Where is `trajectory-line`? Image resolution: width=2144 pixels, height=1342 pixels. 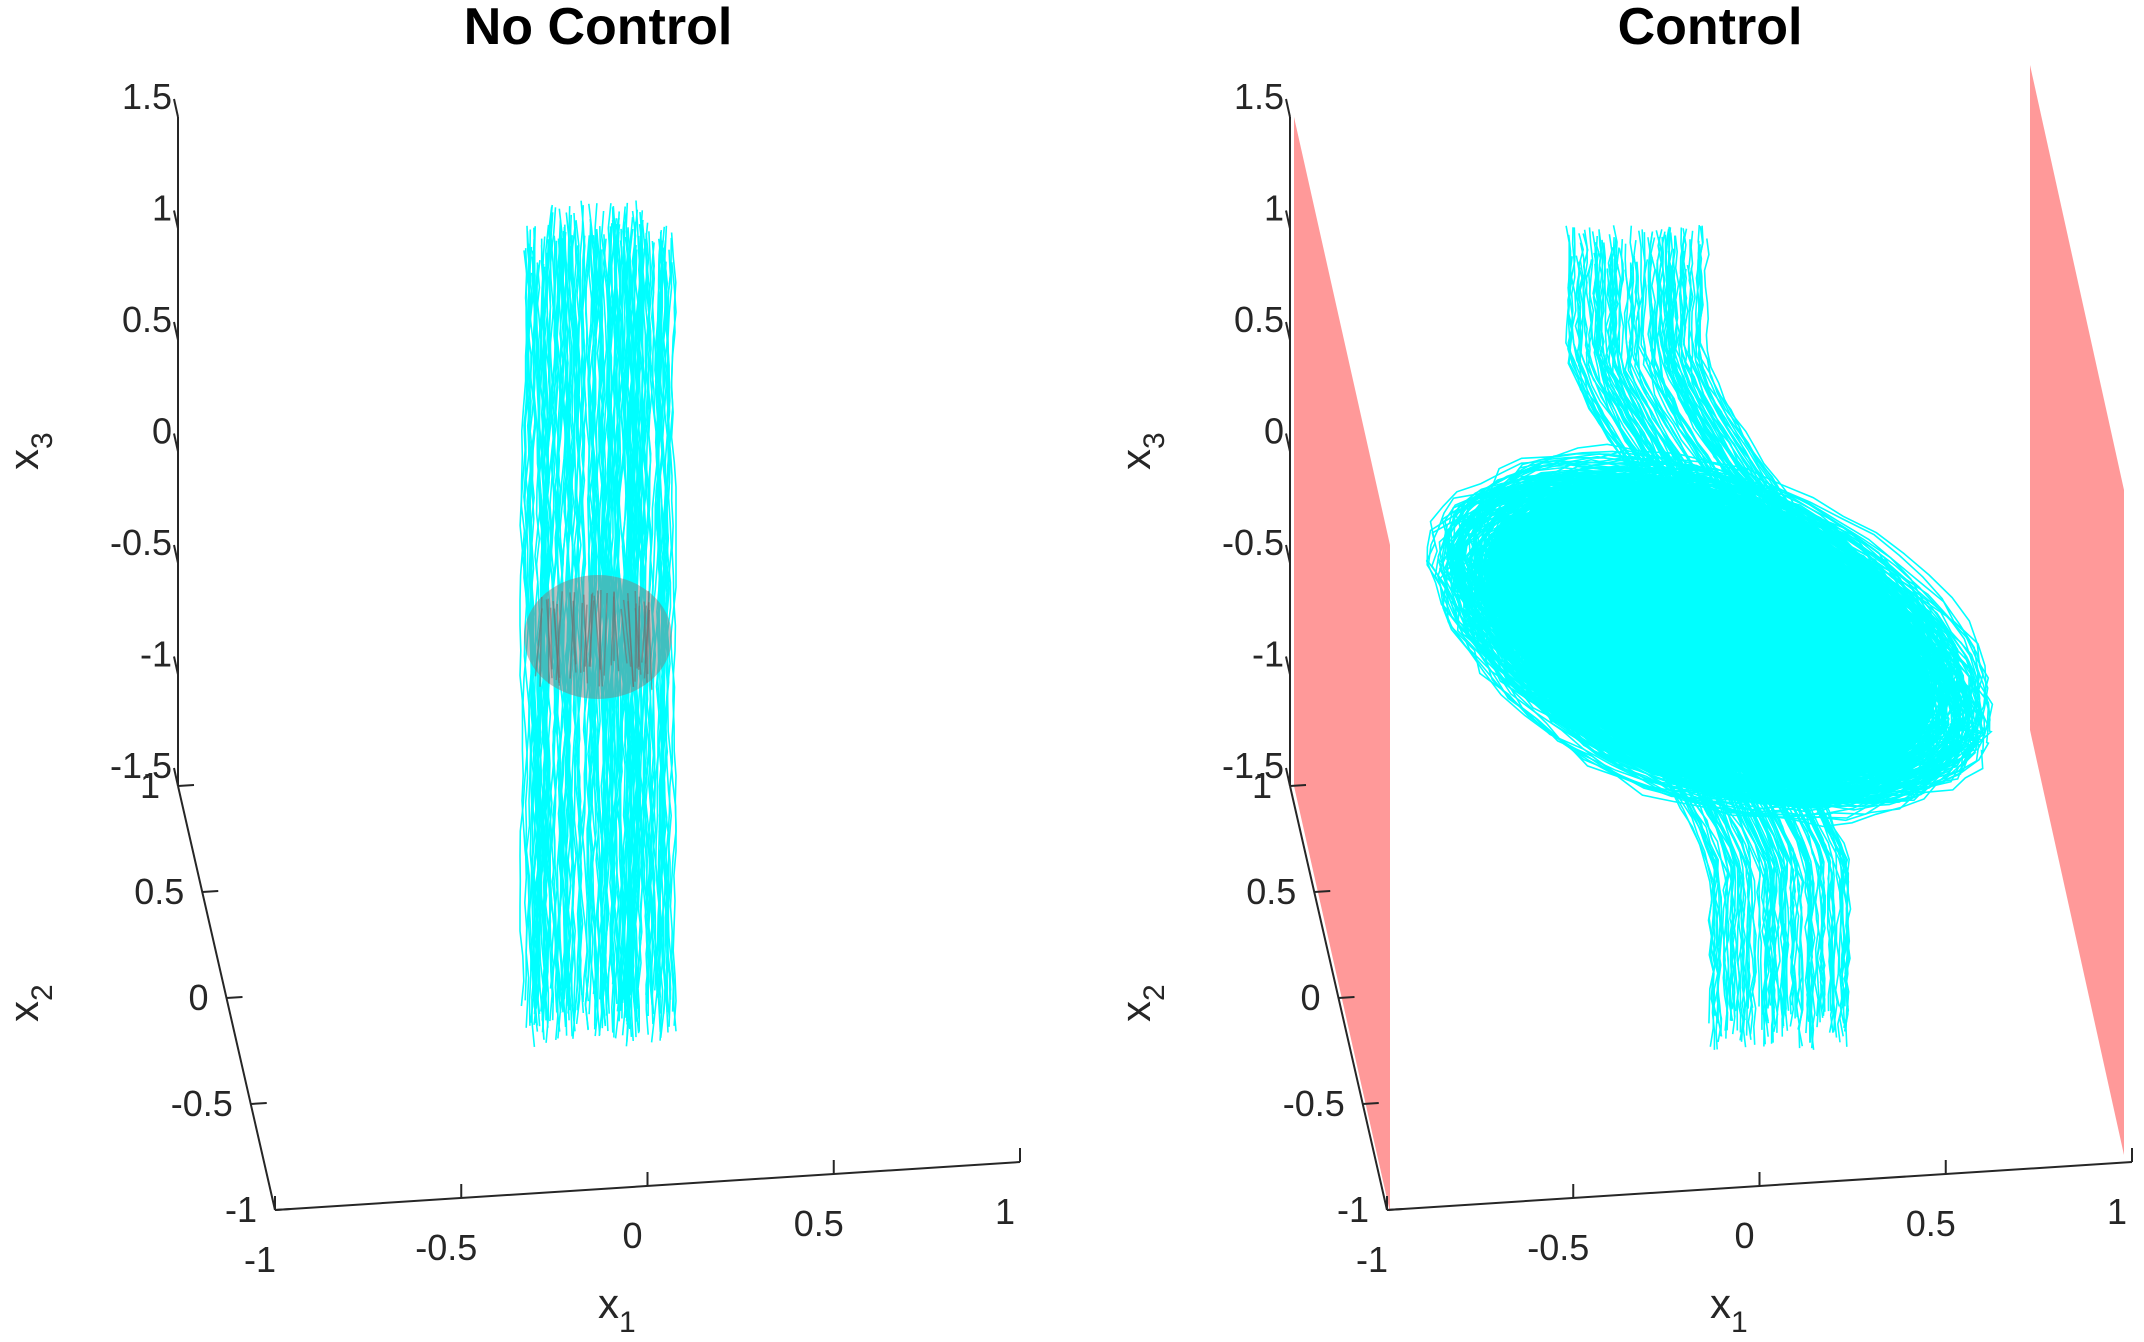
trajectory-line is located at coordinates (525, 618).